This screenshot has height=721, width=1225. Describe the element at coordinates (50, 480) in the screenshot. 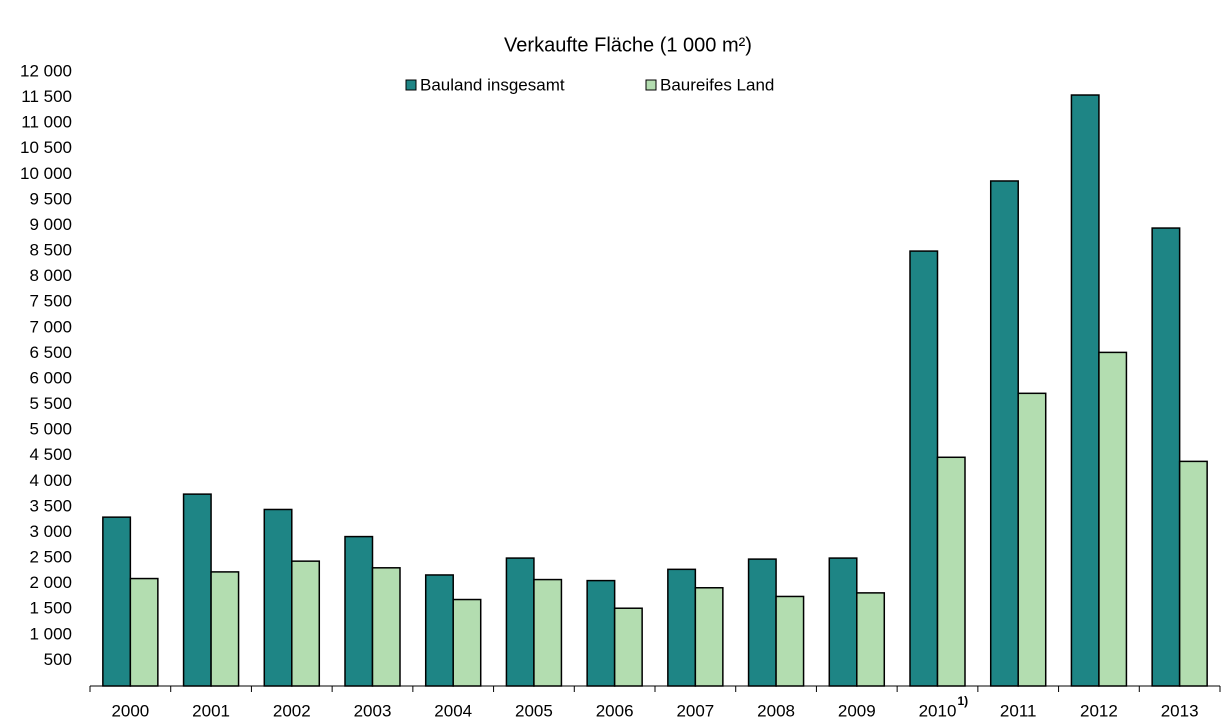

I see `y-tick-label: 4 000` at that location.